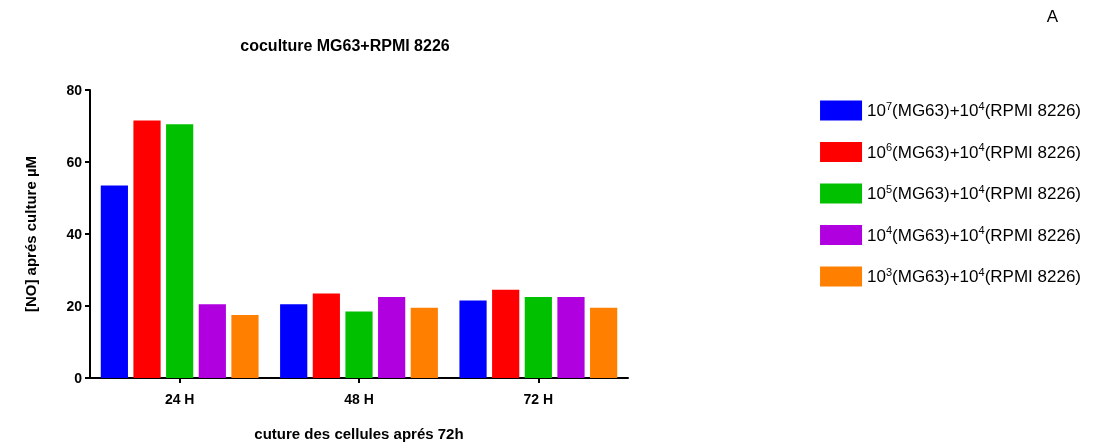 The width and height of the screenshot is (1096, 448). Describe the element at coordinates (1052, 16) in the screenshot. I see `text: A` at that location.